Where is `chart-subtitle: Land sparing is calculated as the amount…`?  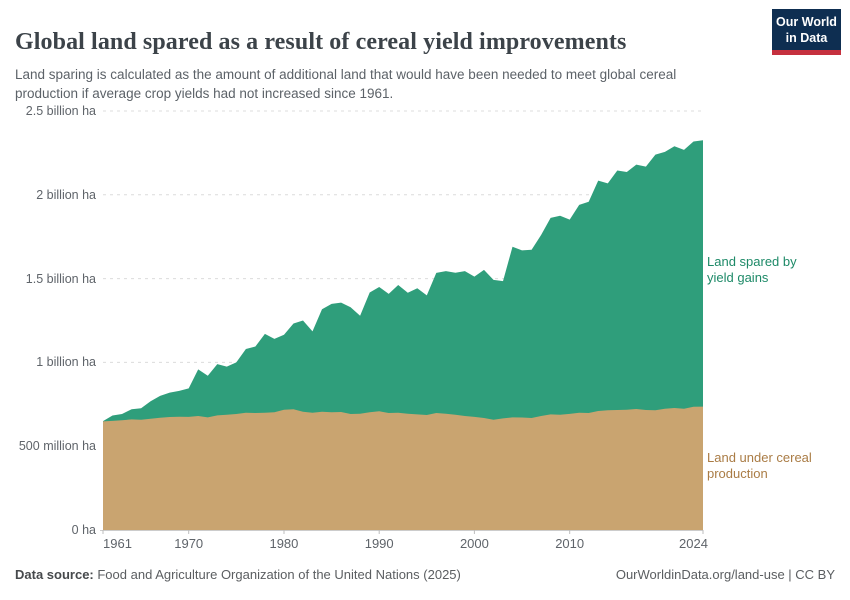 chart-subtitle: Land sparing is calculated as the amount… is located at coordinates (346, 83).